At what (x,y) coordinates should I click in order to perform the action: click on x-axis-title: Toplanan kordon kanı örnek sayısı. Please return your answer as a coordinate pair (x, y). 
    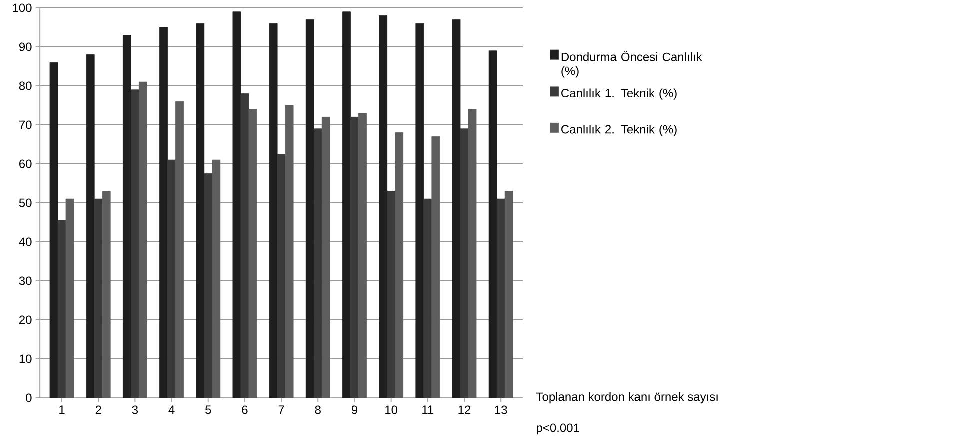
    Looking at the image, I should click on (627, 398).